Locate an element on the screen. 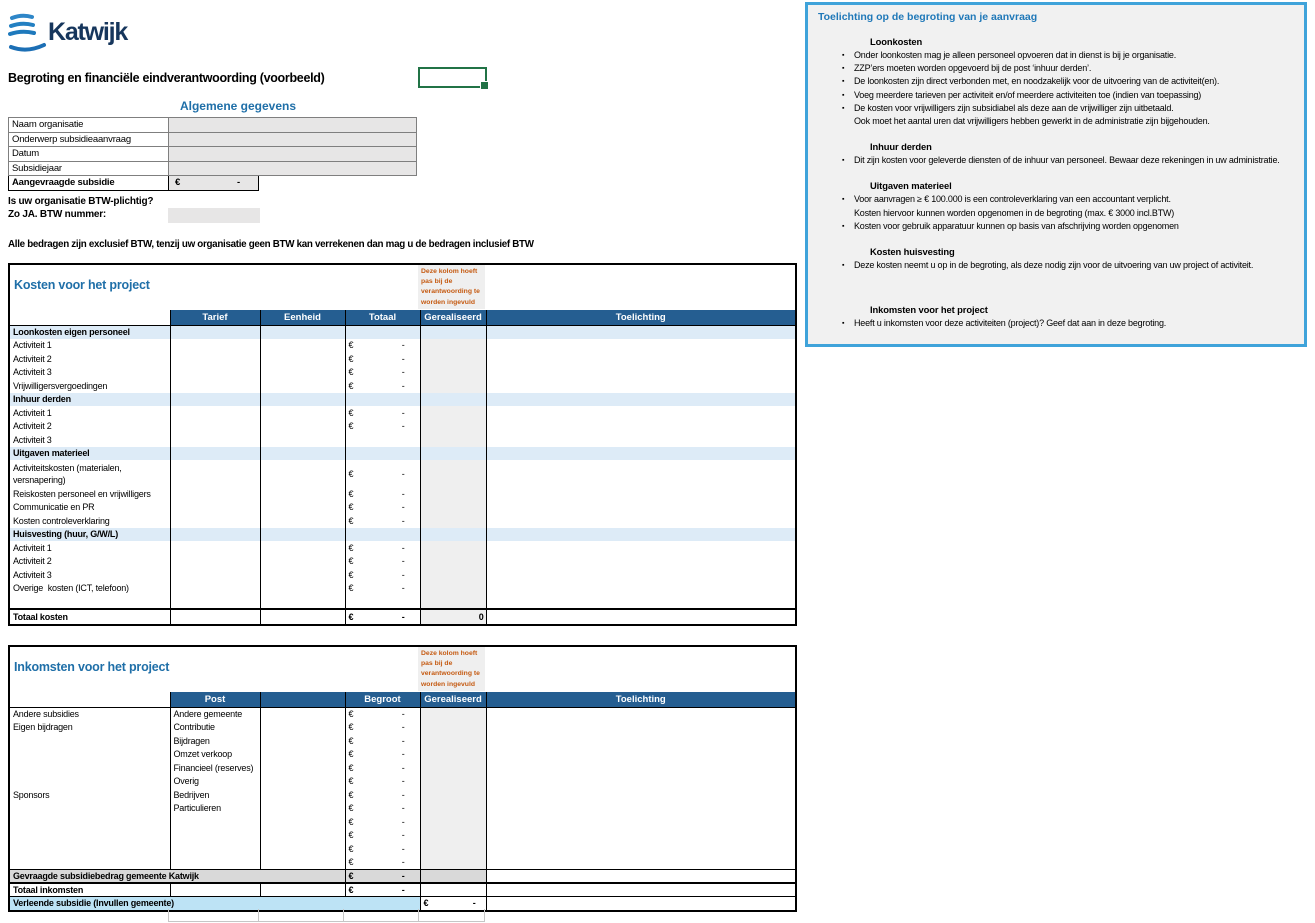 The image size is (1315, 923). cell-label: Communicatie en PR is located at coordinates (54, 507).